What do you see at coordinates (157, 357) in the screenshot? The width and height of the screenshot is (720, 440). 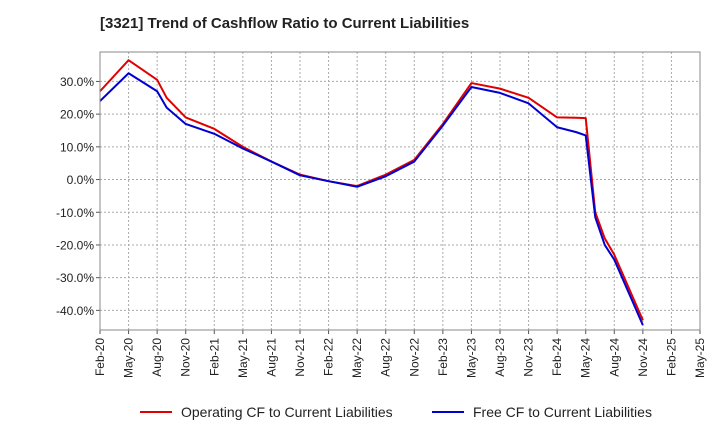 I see `x-tick-label: Aug-20` at bounding box center [157, 357].